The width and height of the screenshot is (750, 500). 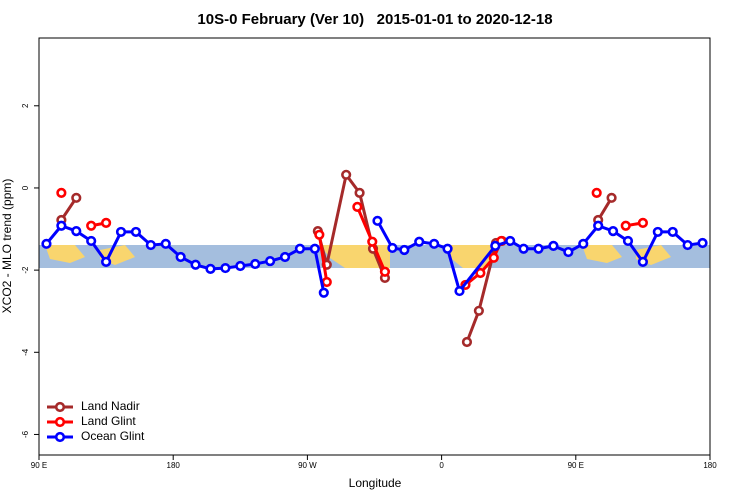 What do you see at coordinates (375, 483) in the screenshot?
I see `x-axis-label: Longitude` at bounding box center [375, 483].